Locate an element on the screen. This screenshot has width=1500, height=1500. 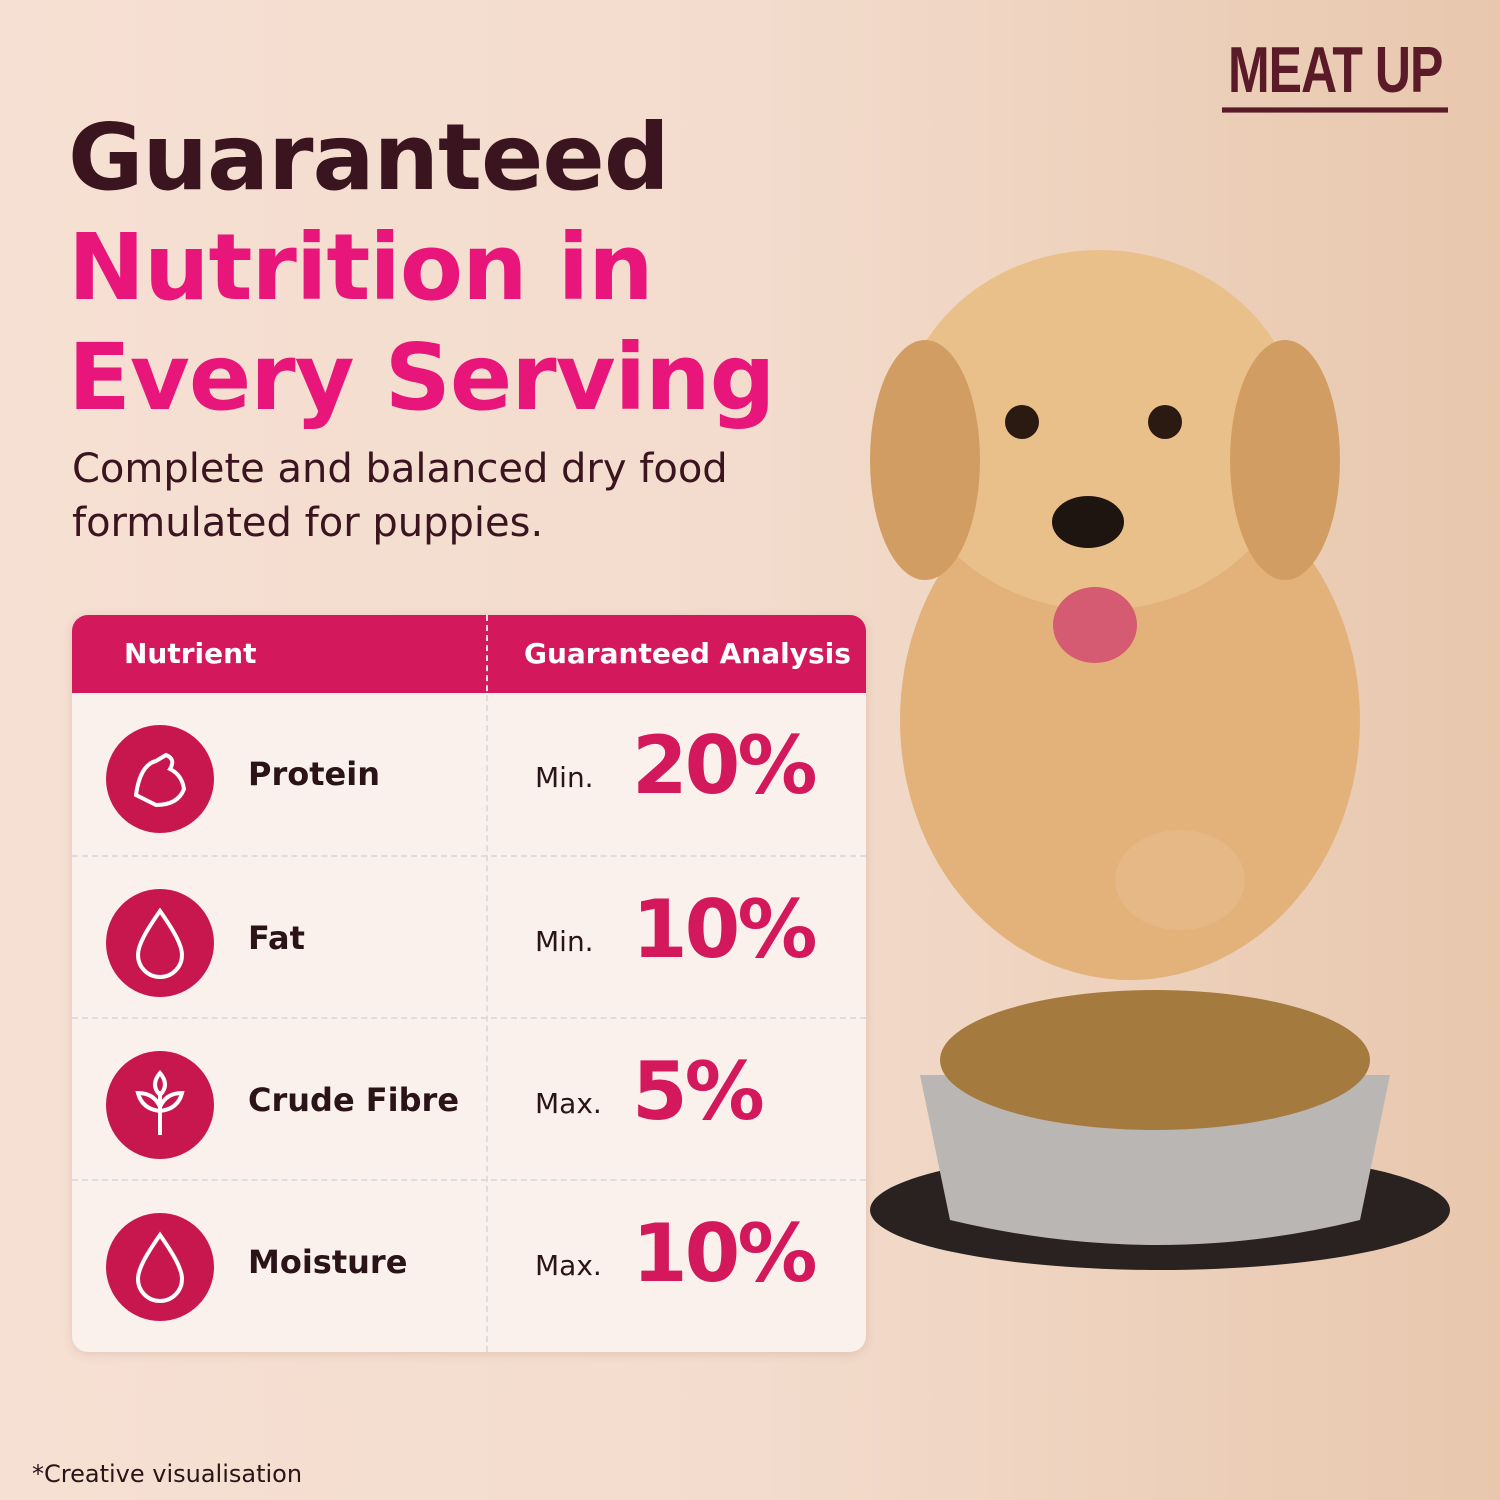
puppy-head is located at coordinates (1100, 430).